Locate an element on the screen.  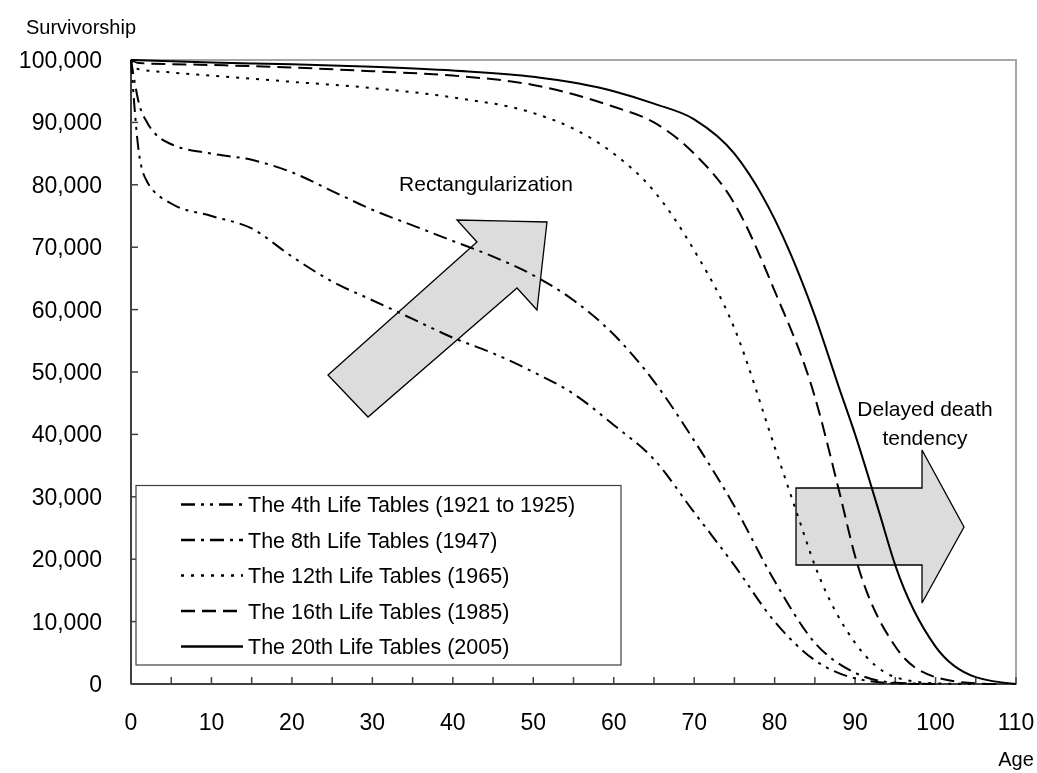
legend-label: The 12th Life Tables (1965) is located at coordinates (379, 576).